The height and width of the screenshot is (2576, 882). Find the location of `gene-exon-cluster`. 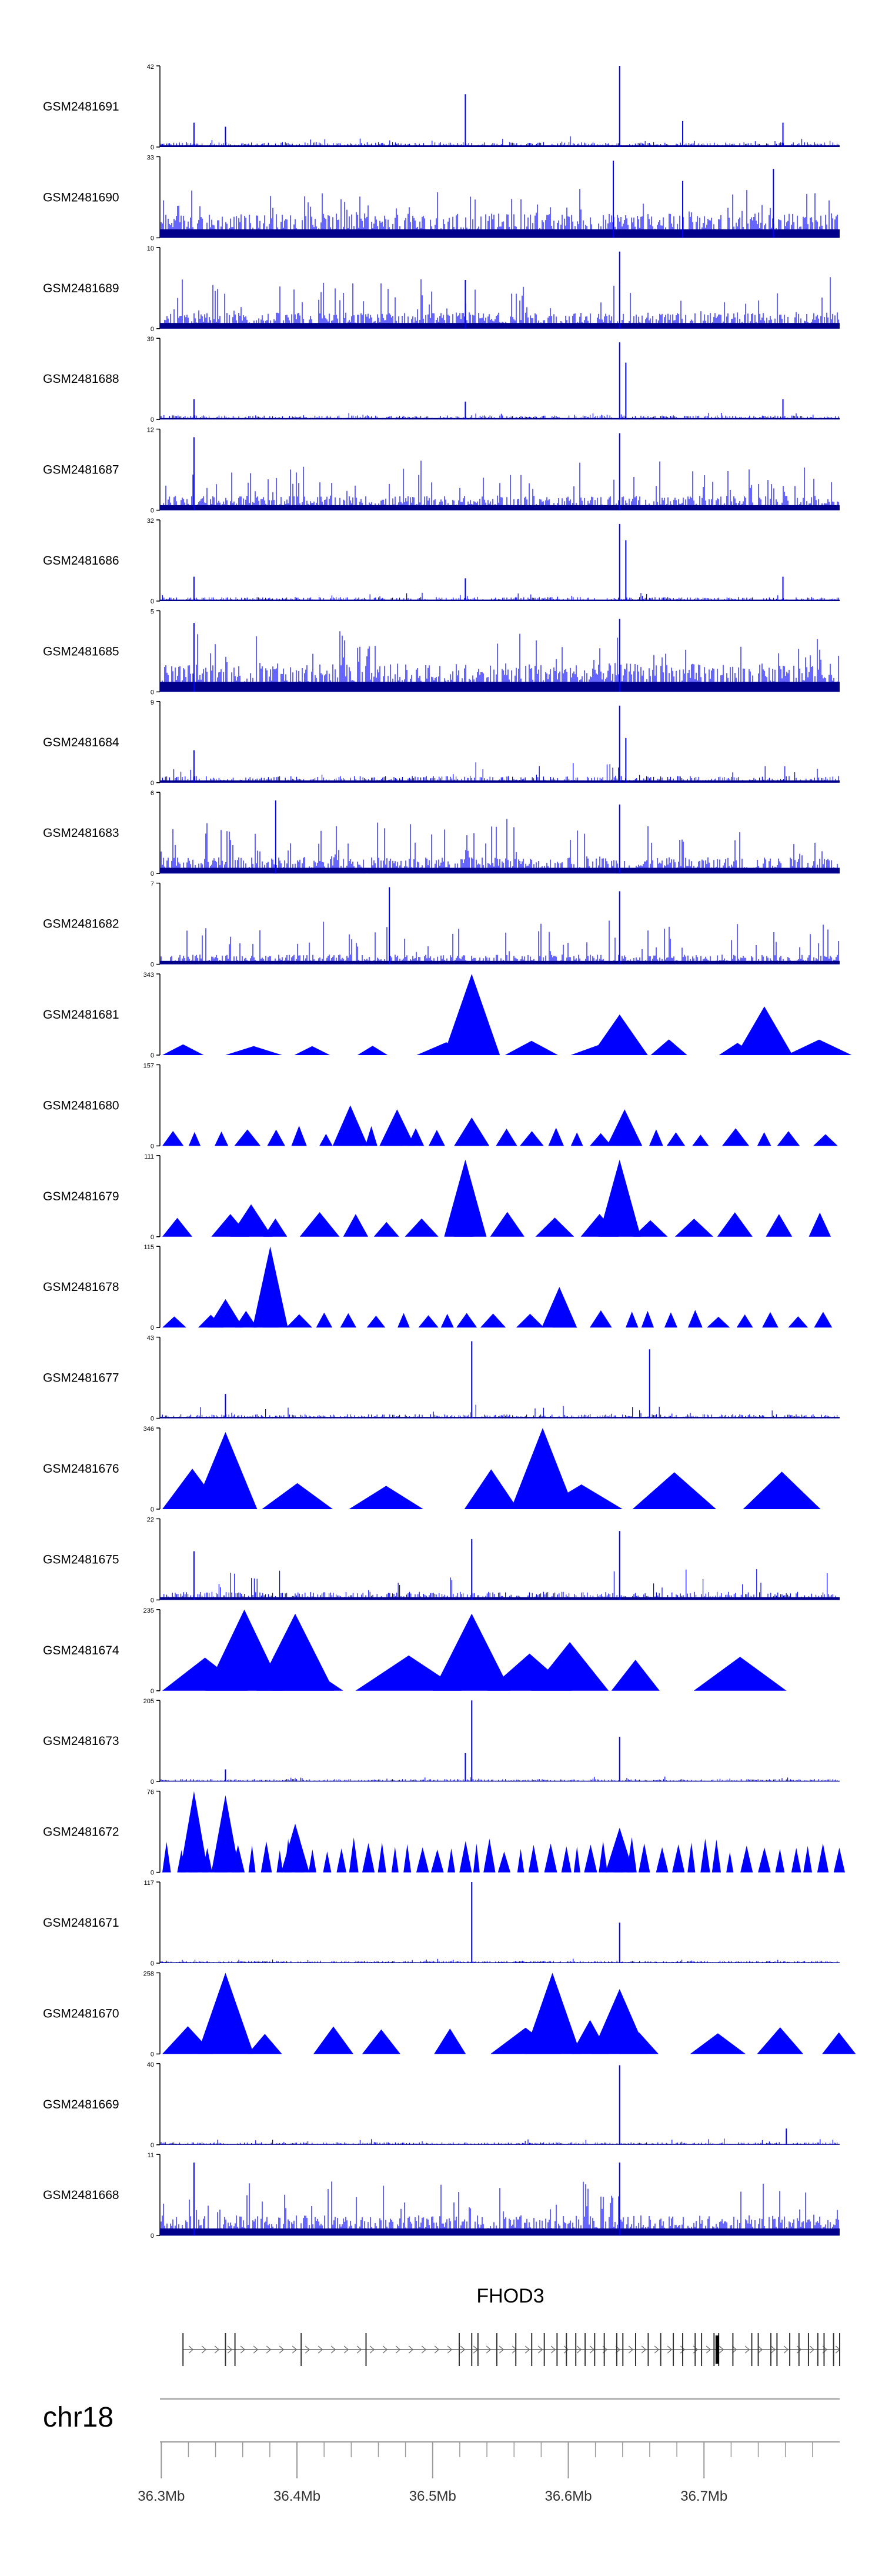

gene-exon-cluster is located at coordinates (717, 2349).